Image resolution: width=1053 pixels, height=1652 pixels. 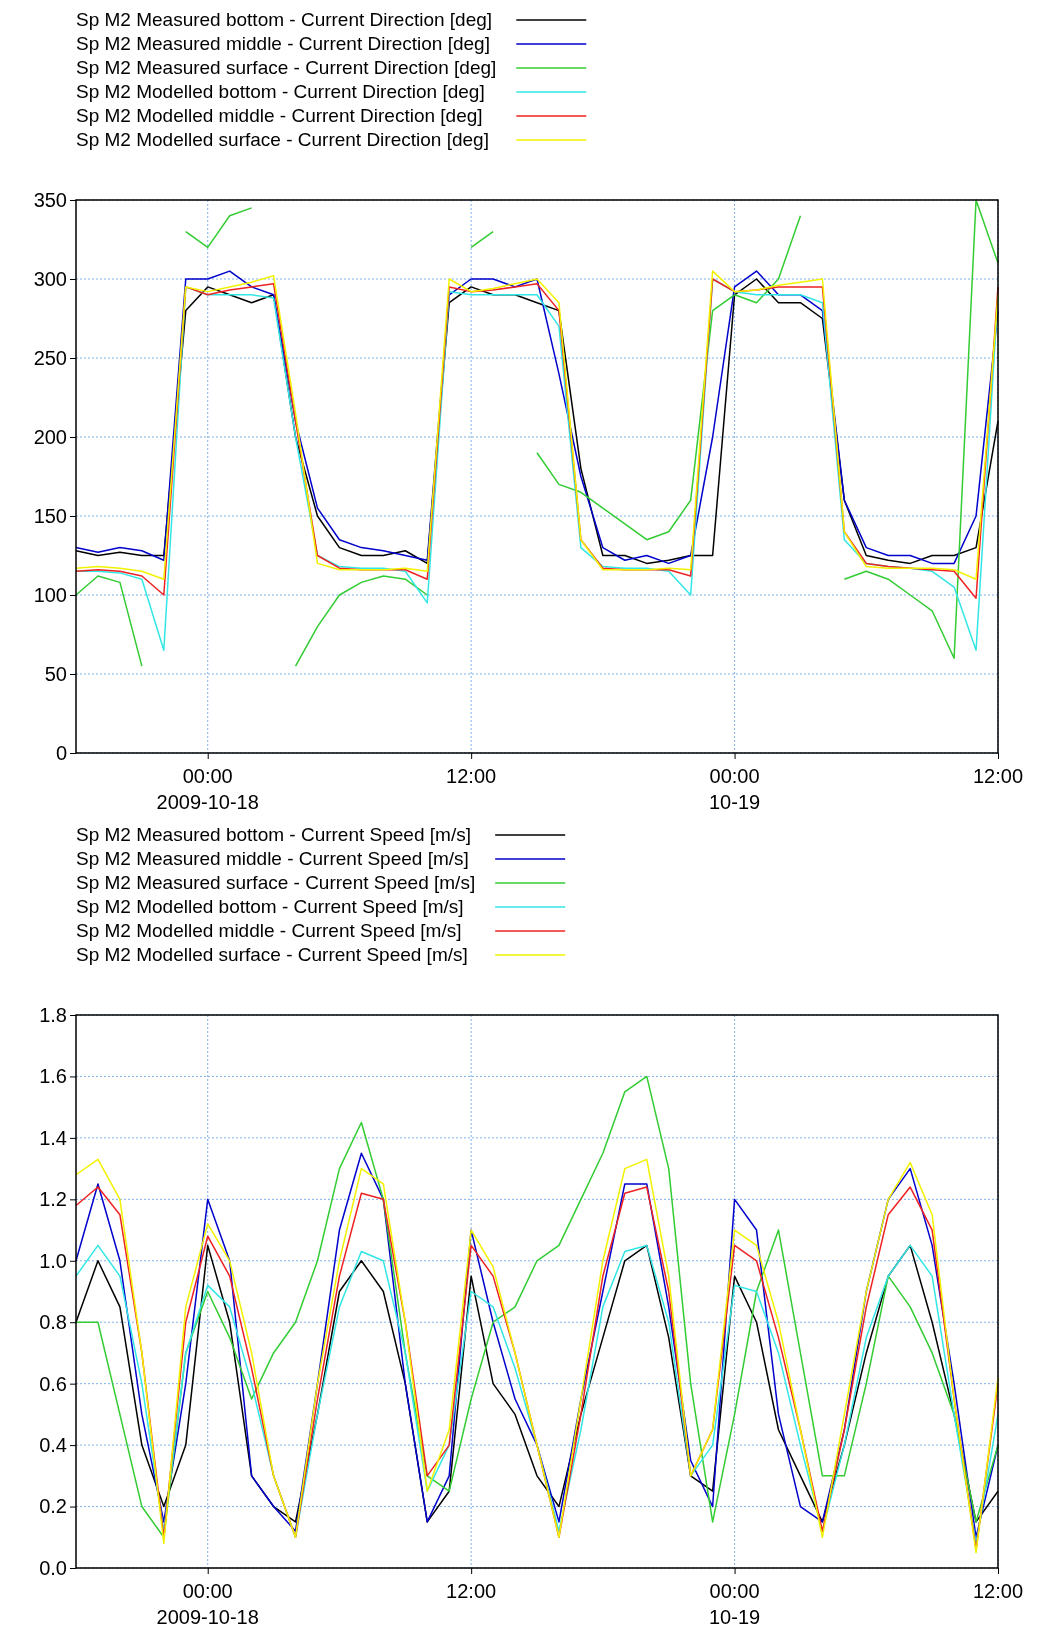 I want to click on legend-label: Sp M2 Measured bottom - Current Direction [deg], so click(x=284, y=19).